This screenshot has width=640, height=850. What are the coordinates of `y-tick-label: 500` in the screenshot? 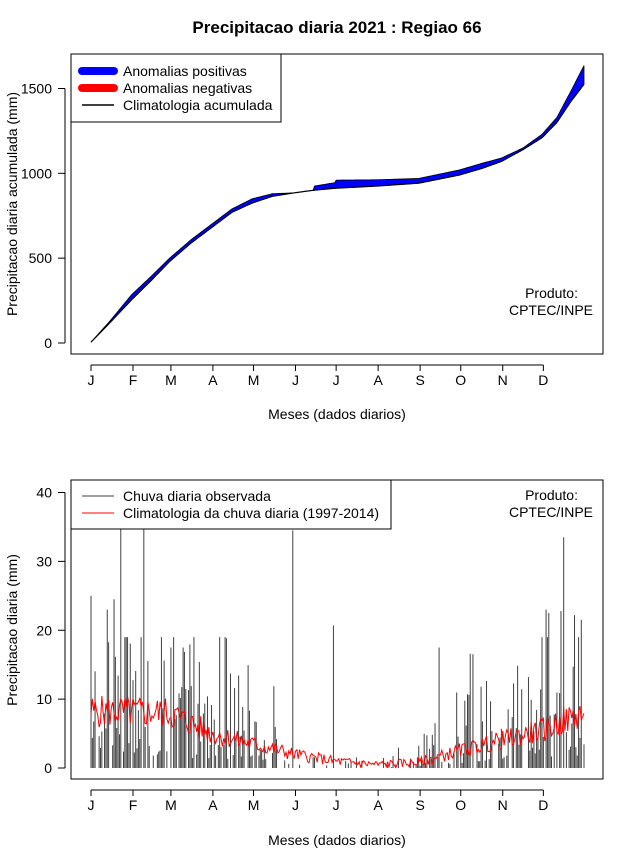 It's located at (41, 258).